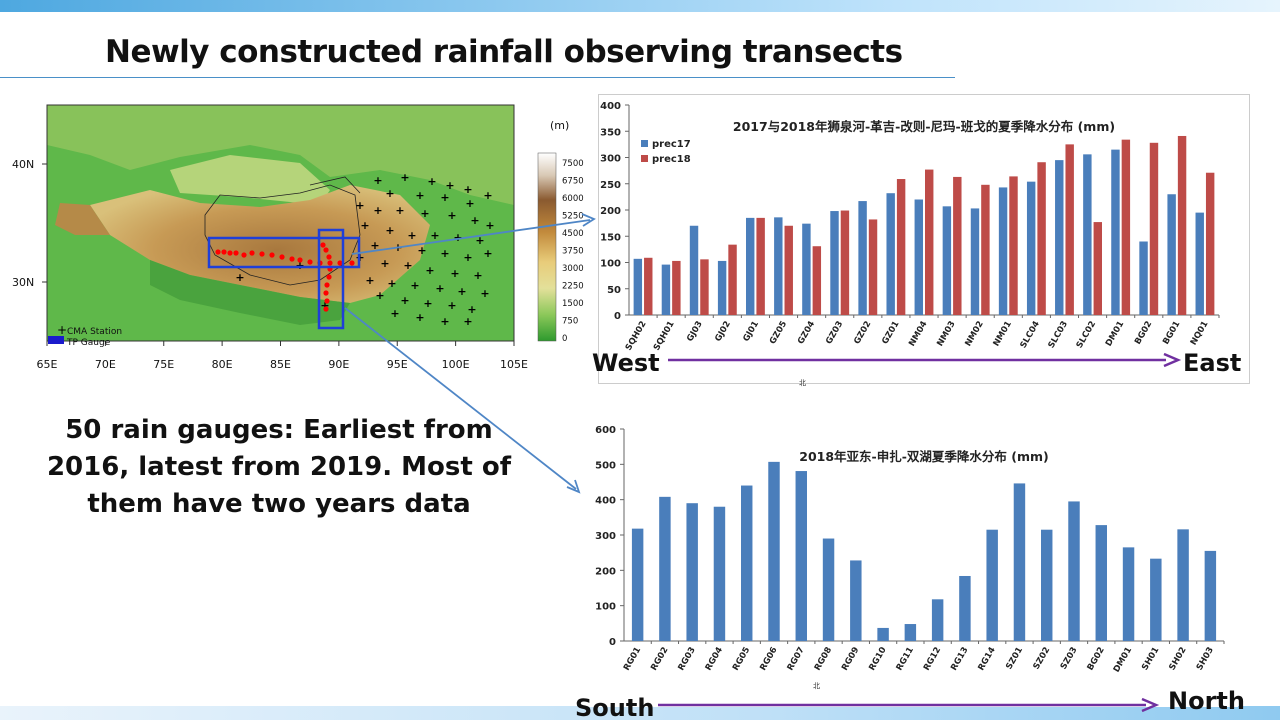 The image size is (1280, 722). What do you see at coordinates (573, 182) in the screenshot?
I see `colorbar-tick-label: 6750` at bounding box center [573, 182].